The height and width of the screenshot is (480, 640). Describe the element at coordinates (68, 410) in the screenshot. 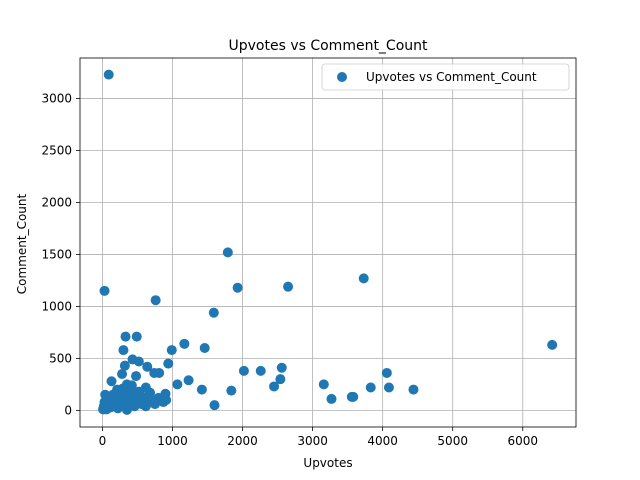

I see `y-tick-label: 0` at that location.